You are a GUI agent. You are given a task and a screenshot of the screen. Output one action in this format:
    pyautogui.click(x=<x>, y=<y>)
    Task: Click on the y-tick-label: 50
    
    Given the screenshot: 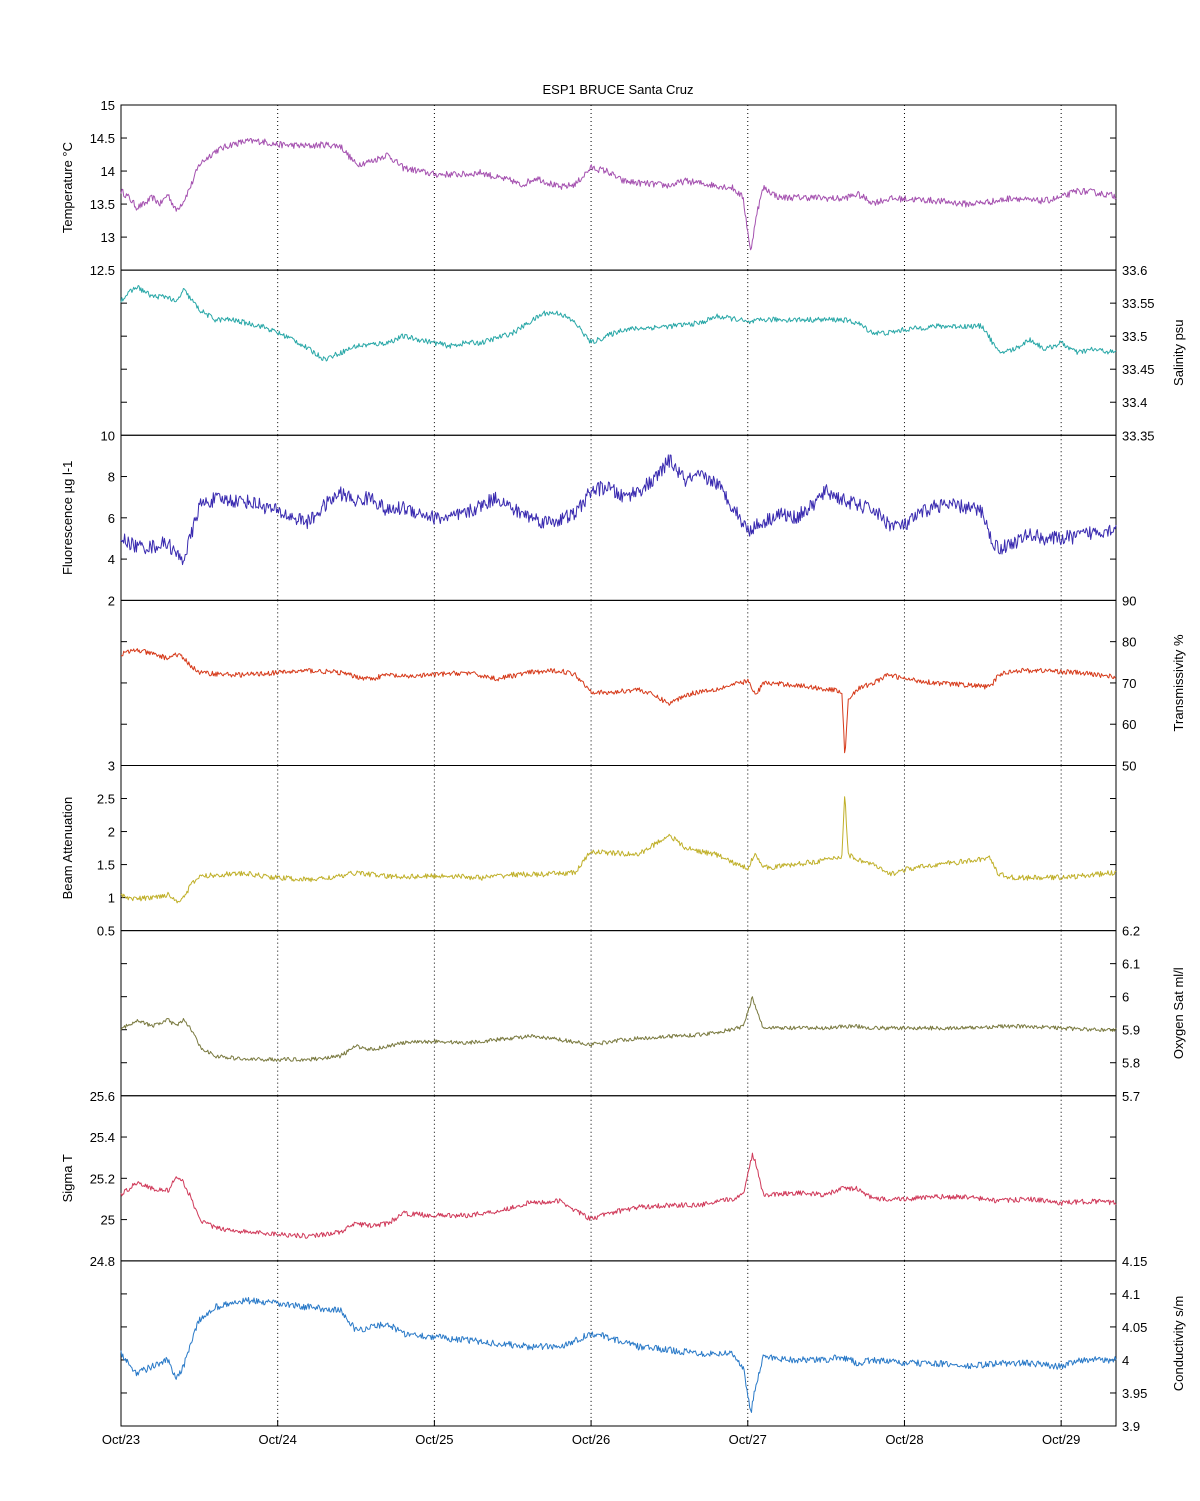 What is the action you would take?
    pyautogui.click(x=1129, y=766)
    